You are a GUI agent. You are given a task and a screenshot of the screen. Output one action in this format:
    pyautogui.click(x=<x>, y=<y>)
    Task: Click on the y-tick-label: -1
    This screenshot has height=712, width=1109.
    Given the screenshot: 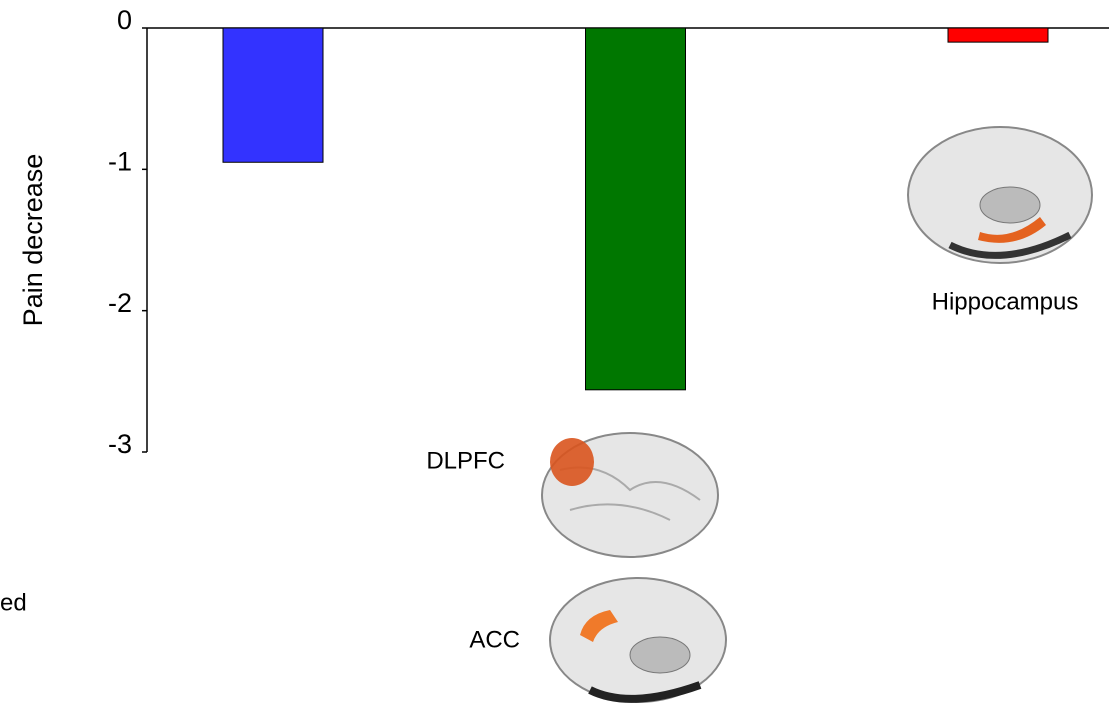 What is the action you would take?
    pyautogui.click(x=120, y=161)
    